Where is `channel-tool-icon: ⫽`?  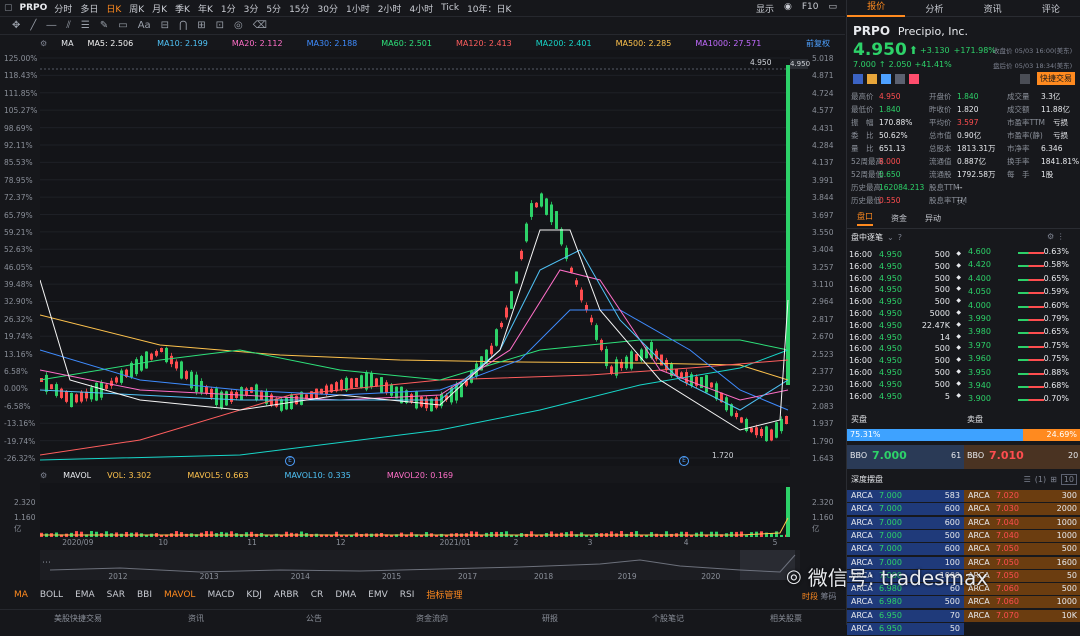
channel-tool-icon: ⫽ is located at coordinates (68, 25).